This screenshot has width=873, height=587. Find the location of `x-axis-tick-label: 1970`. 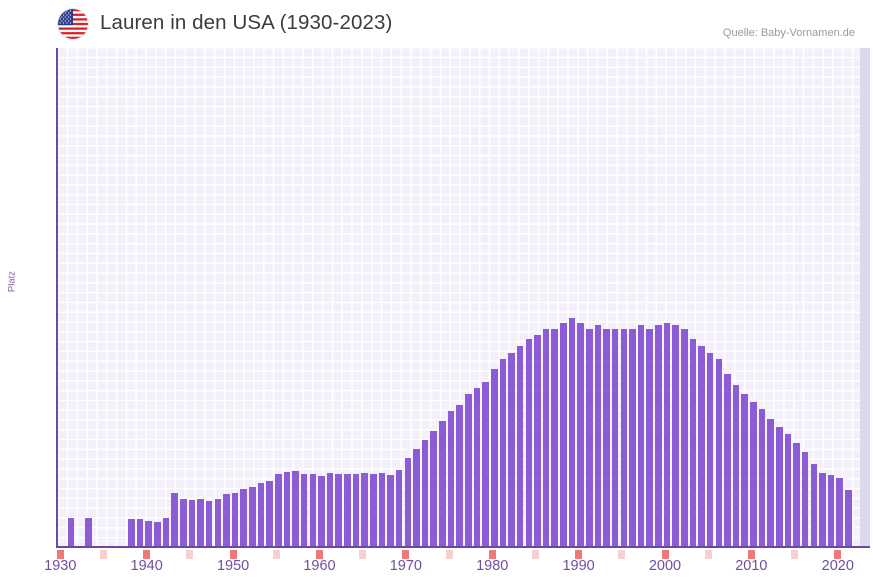

x-axis-tick-label: 1970 is located at coordinates (405, 566).